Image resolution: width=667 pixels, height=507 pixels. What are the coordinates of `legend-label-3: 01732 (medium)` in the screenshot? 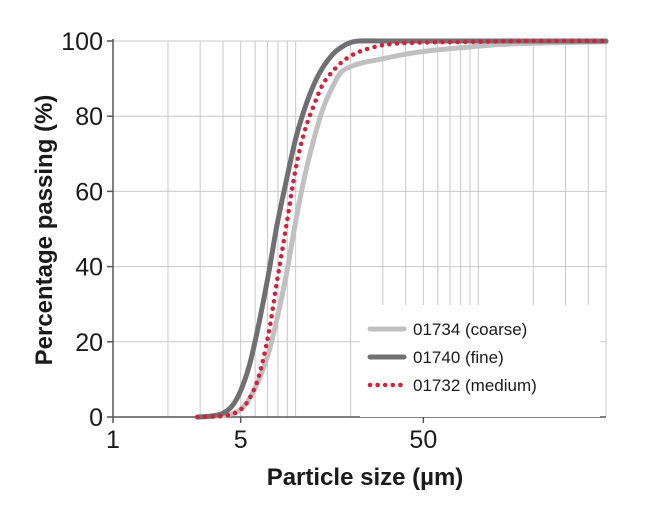 It's located at (475, 385).